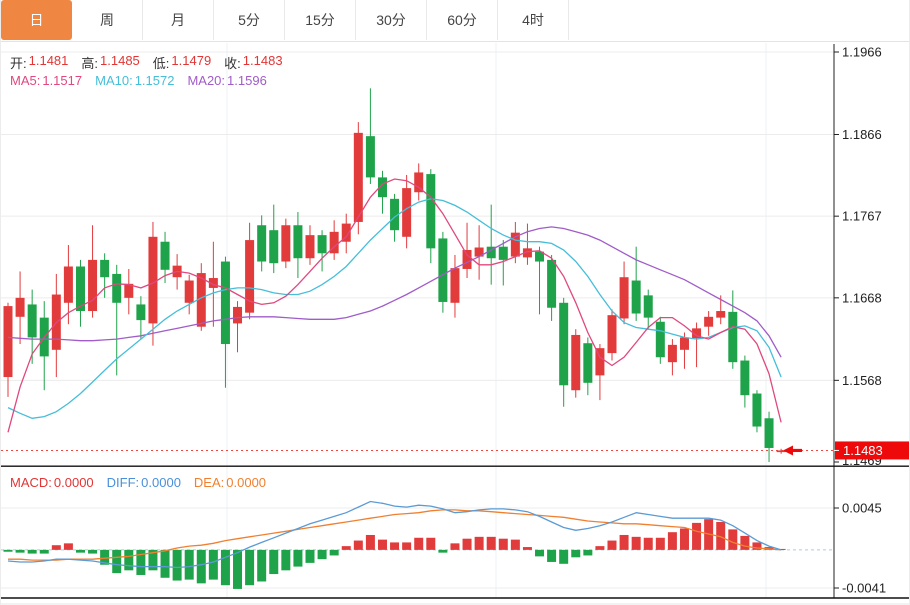 This screenshot has height=605, width=910. Describe the element at coordinates (862, 134) in the screenshot. I see `price-axis-label: 1.1866` at that location.